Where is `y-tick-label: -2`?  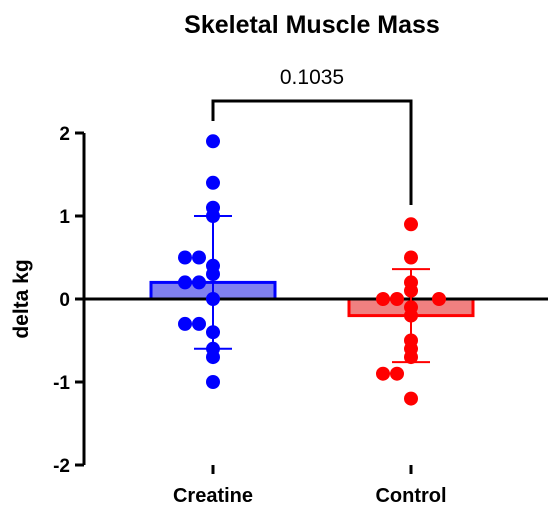
y-tick-label: -2 is located at coordinates (61, 466).